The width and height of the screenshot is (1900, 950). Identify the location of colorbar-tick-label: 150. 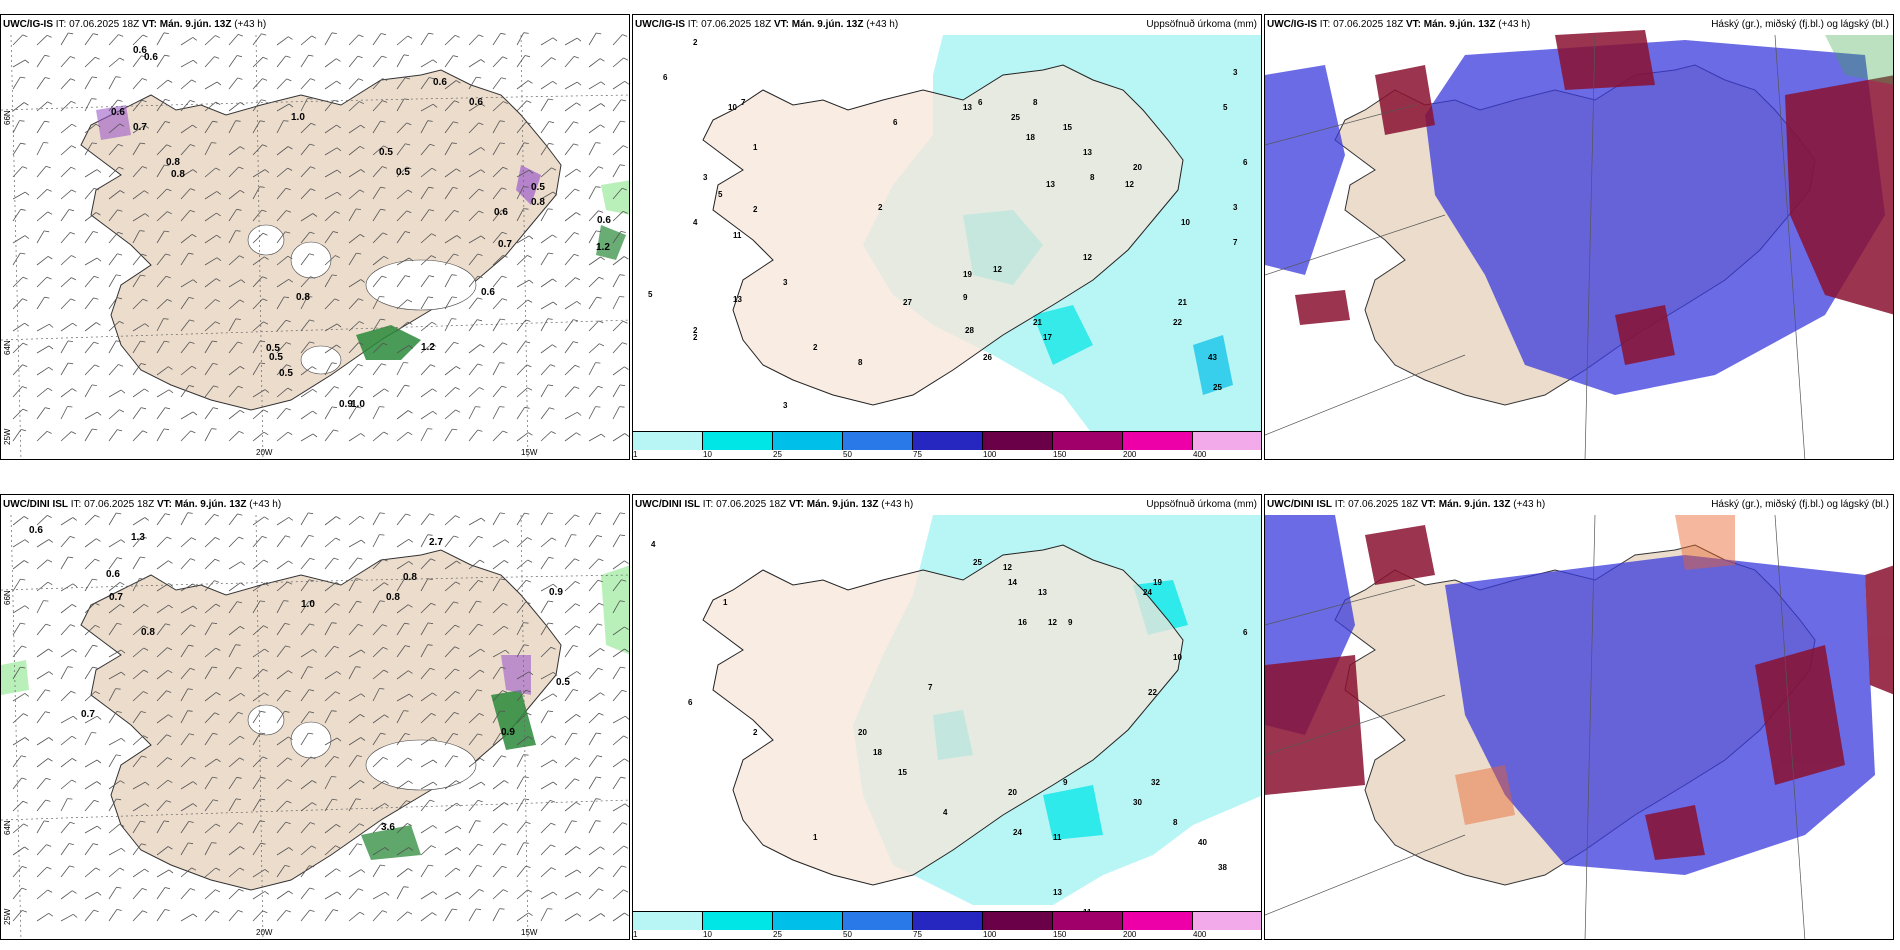
(1060, 934).